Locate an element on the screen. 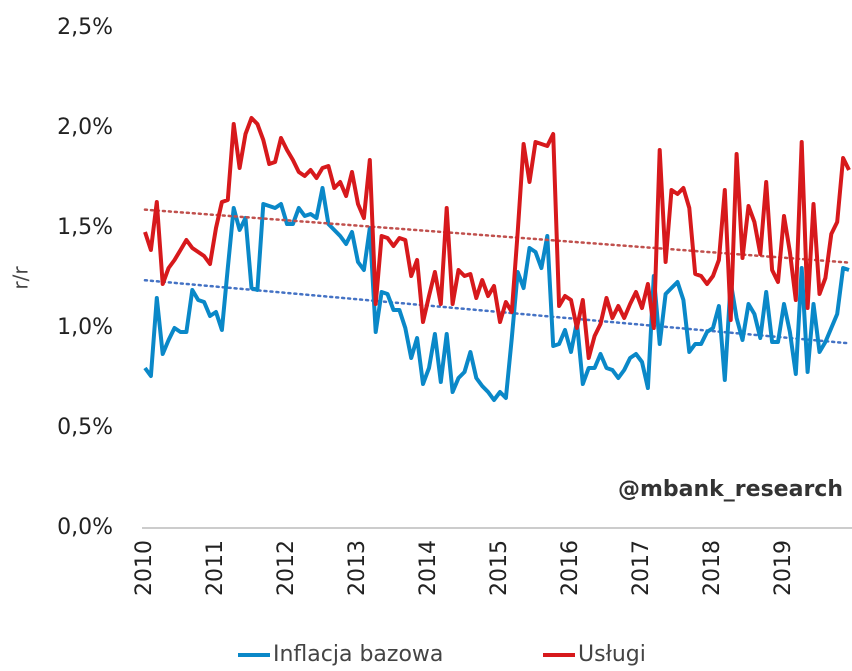 This screenshot has height=671, width=852. y-tick-label: 2,0% is located at coordinates (85, 127).